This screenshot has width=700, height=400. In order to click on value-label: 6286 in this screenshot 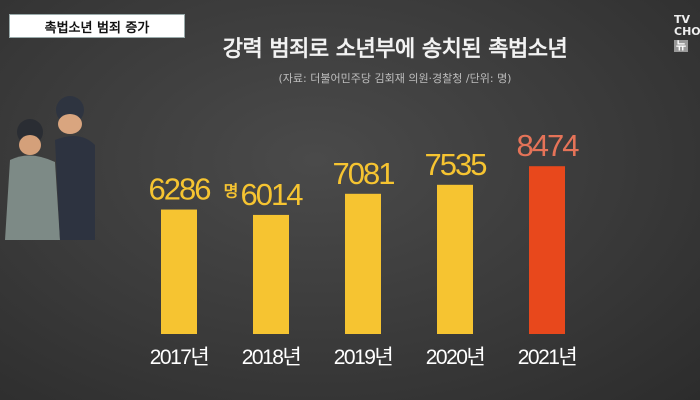, I will do `click(180, 189)`.